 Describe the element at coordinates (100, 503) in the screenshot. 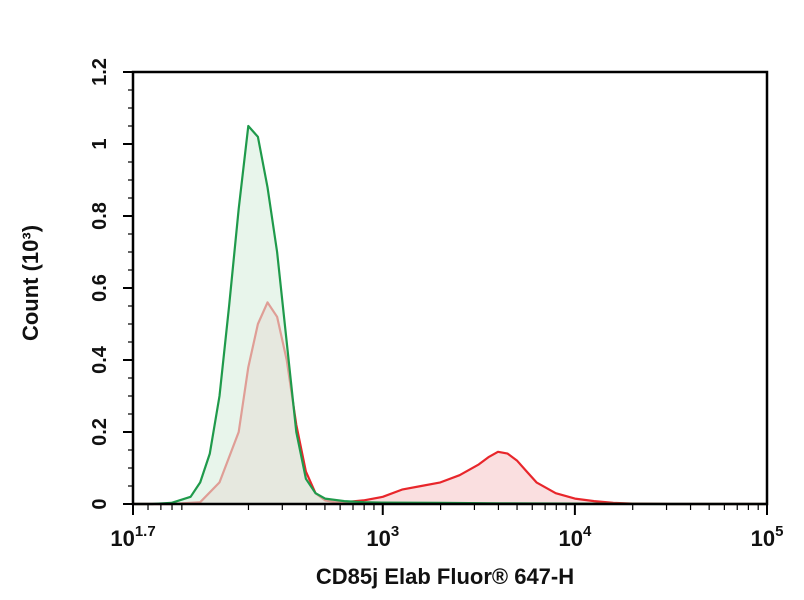

I see `y-tick-label: 0` at that location.